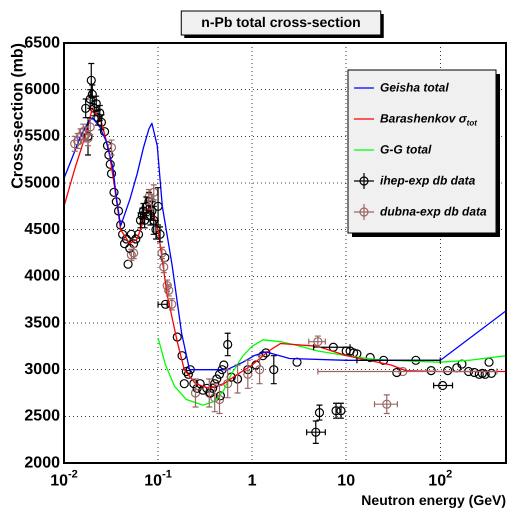 The height and width of the screenshot is (523, 522). I want to click on y-tick-label: 5000, so click(42, 183).